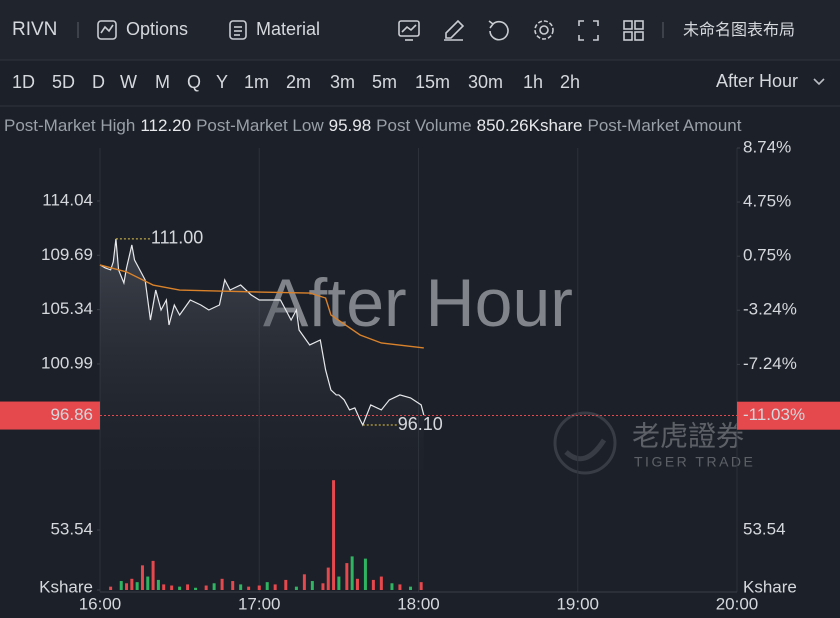 Image resolution: width=840 pixels, height=618 pixels. Describe the element at coordinates (261, 306) in the screenshot. I see `average-line` at that location.